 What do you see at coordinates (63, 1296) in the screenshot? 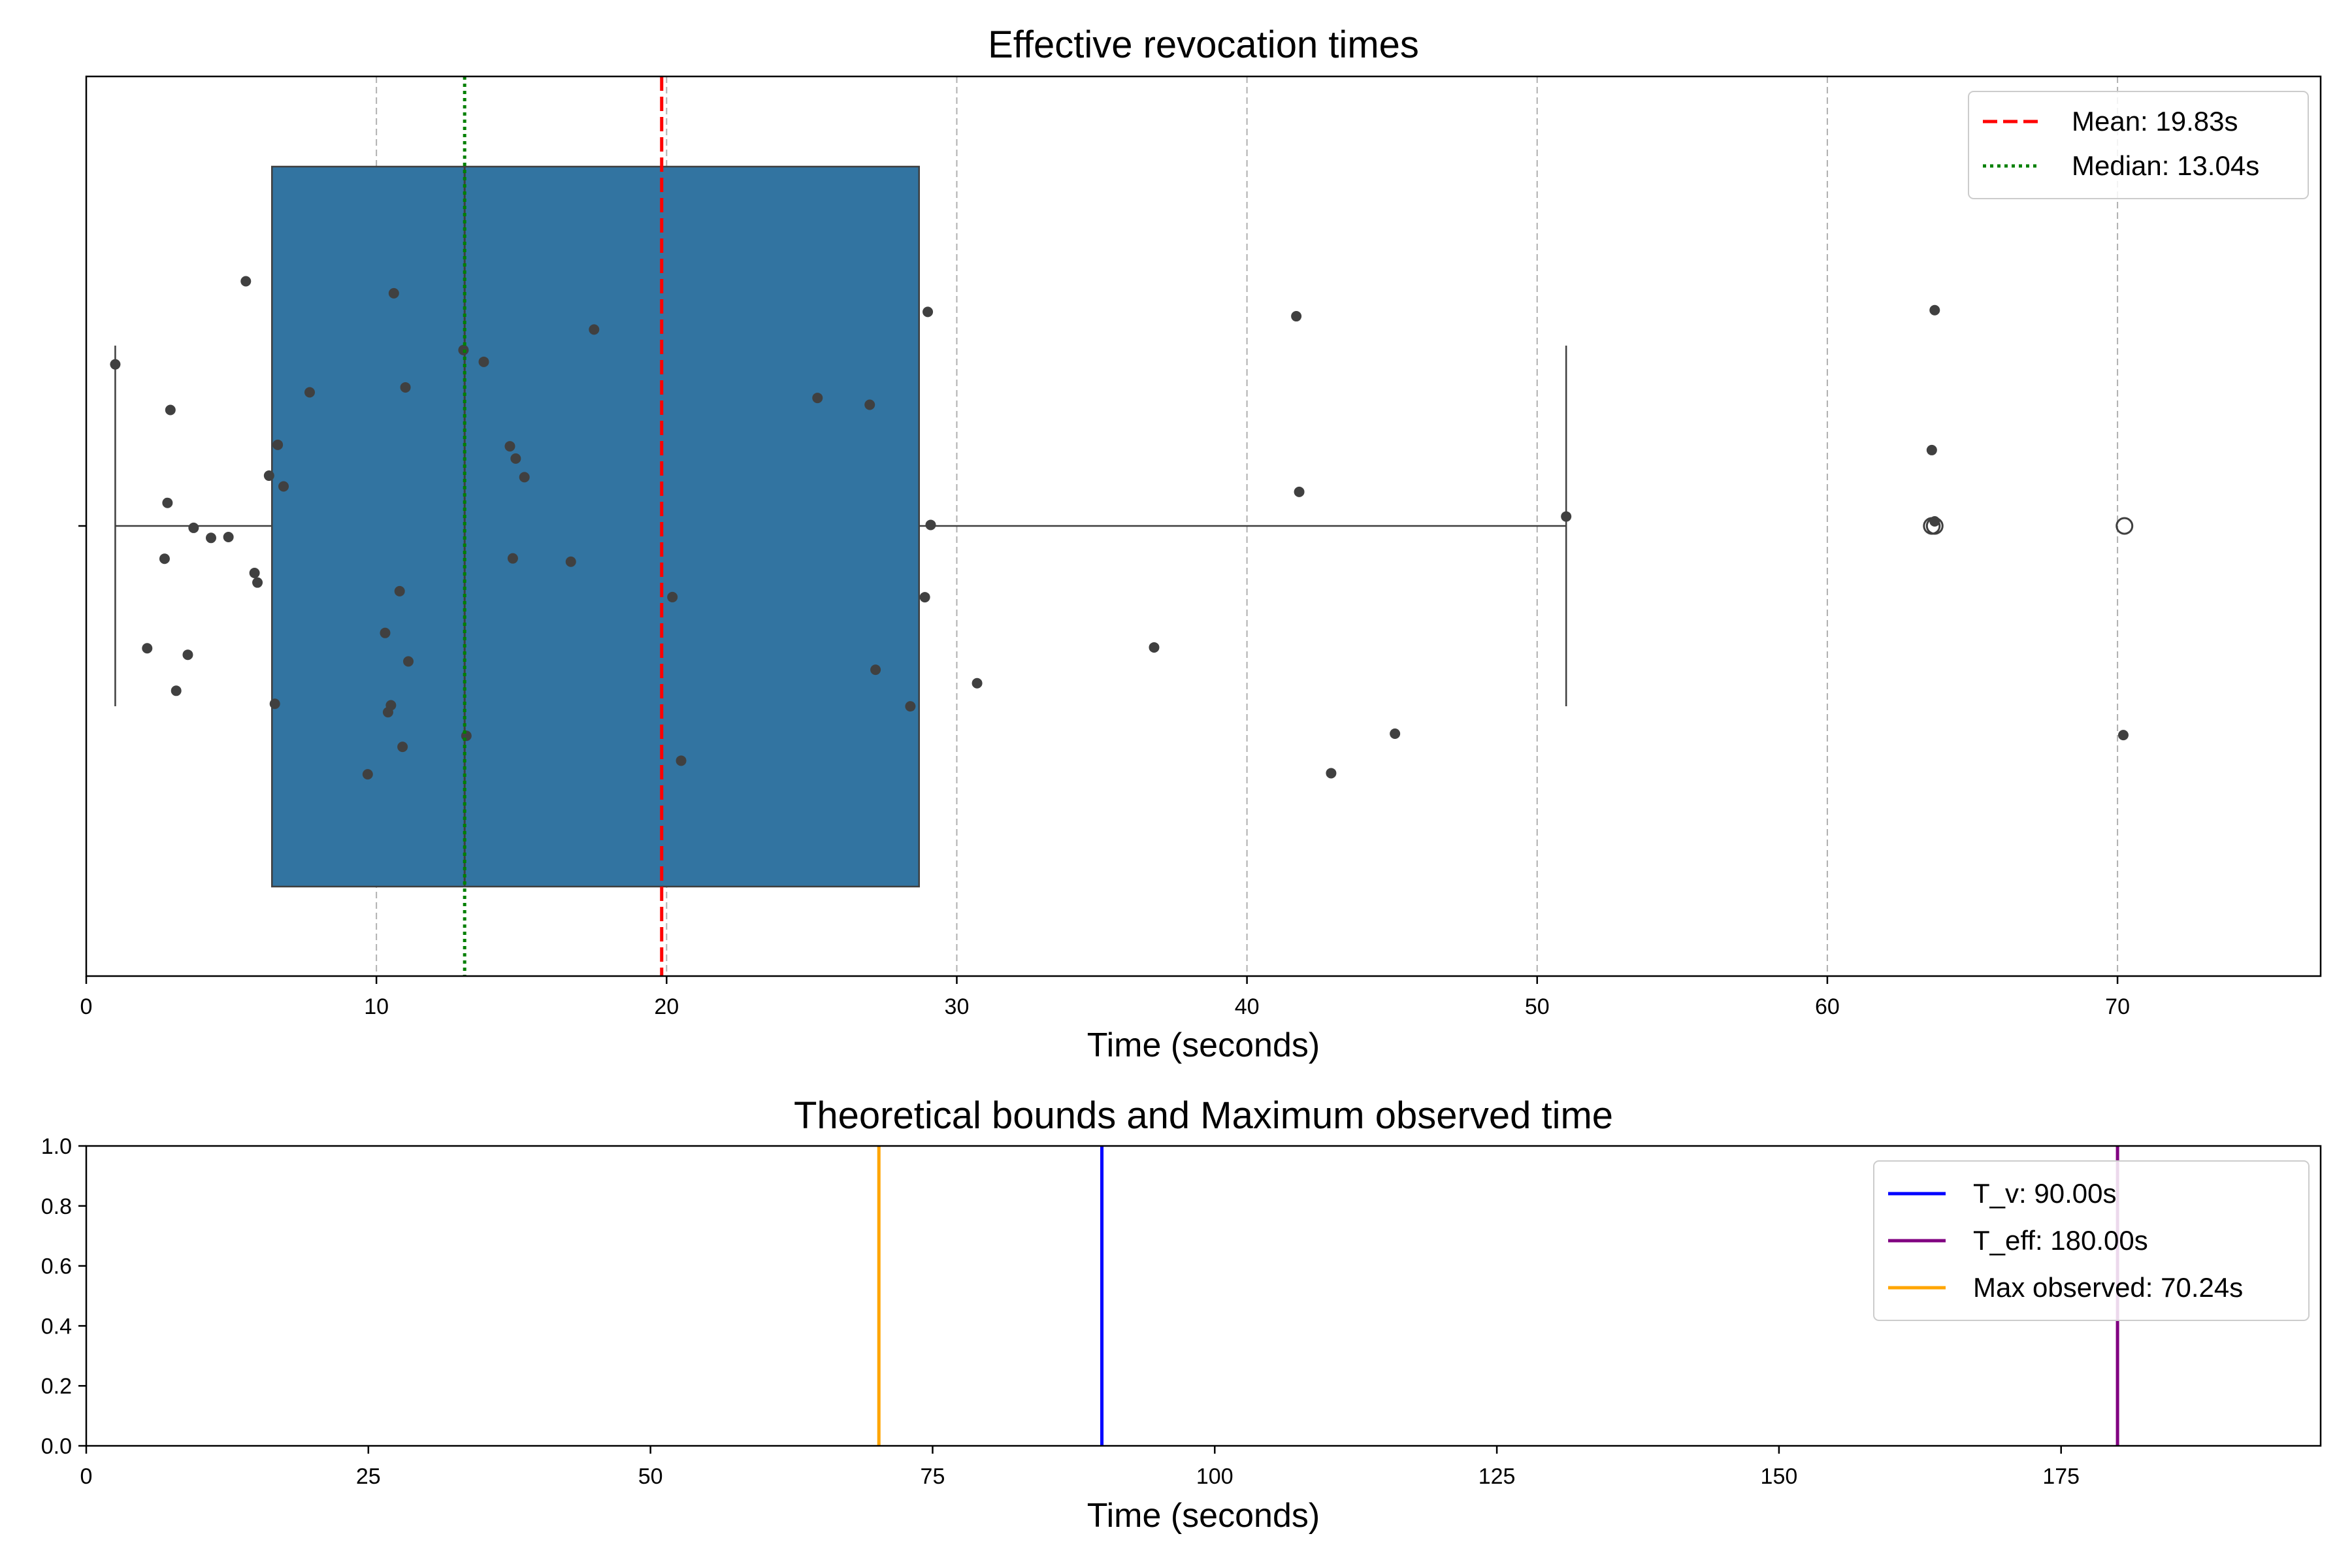
I see `bounds-y-ticks: 0.0 0.2 0.4 0.6 0.8 1.0` at bounding box center [63, 1296].